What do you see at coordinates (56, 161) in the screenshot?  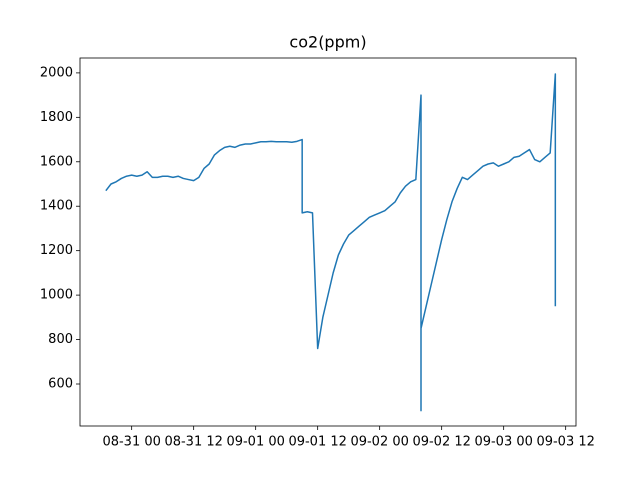 I see `y-tick-label: 1600` at bounding box center [56, 161].